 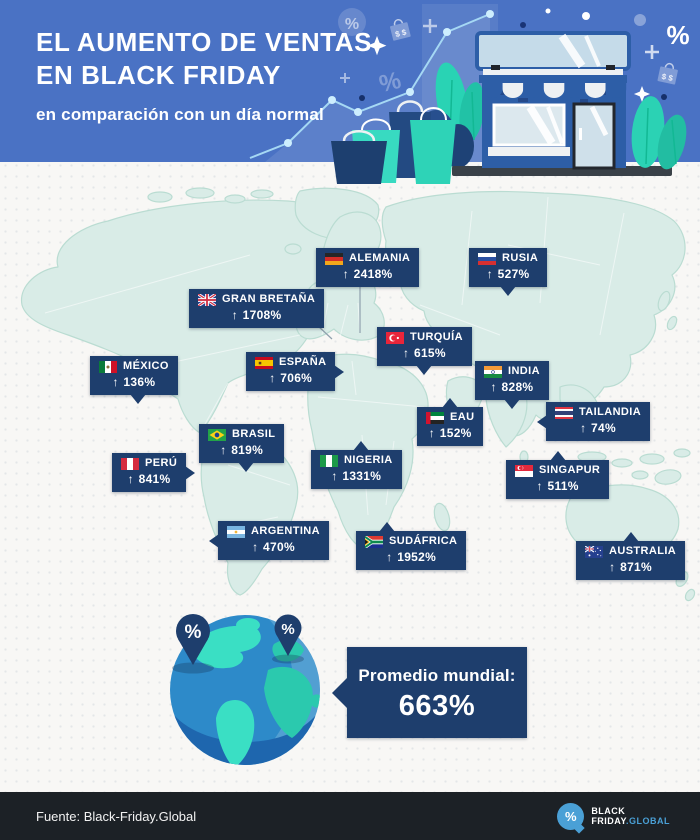 I want to click on country-callout-alemania: ALEMANIA ↑ 2418%, so click(x=368, y=267).